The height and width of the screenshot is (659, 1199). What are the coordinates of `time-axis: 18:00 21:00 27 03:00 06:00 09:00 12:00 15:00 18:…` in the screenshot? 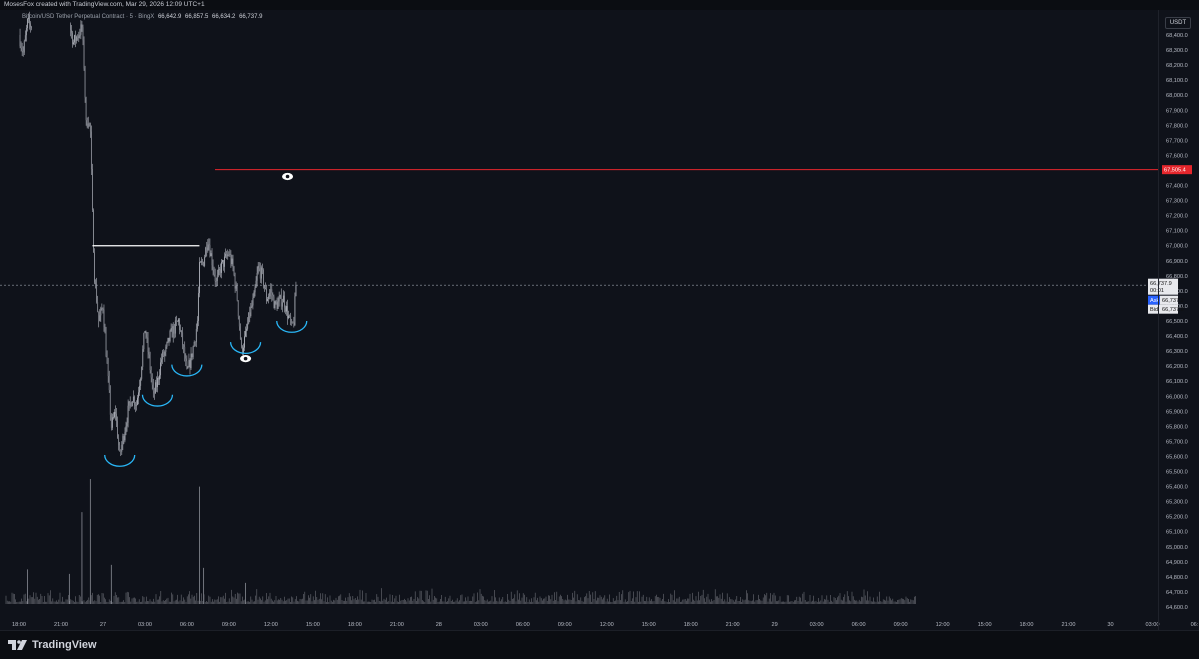 It's located at (605, 625).